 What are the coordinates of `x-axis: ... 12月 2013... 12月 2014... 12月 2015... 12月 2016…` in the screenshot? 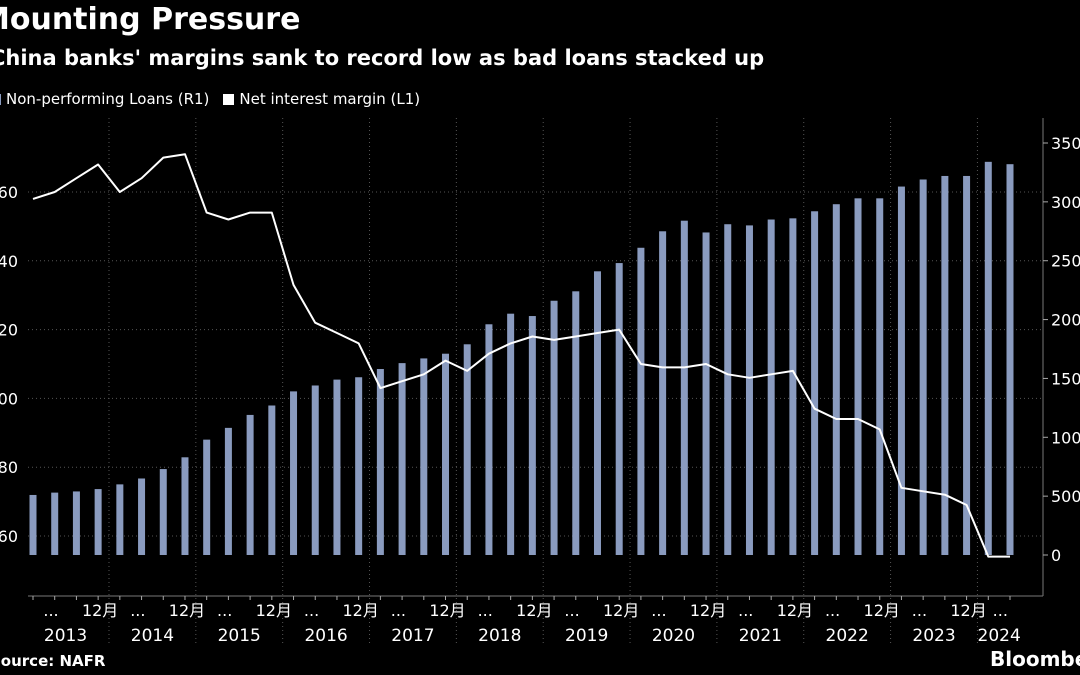 It's located at (535, 620).